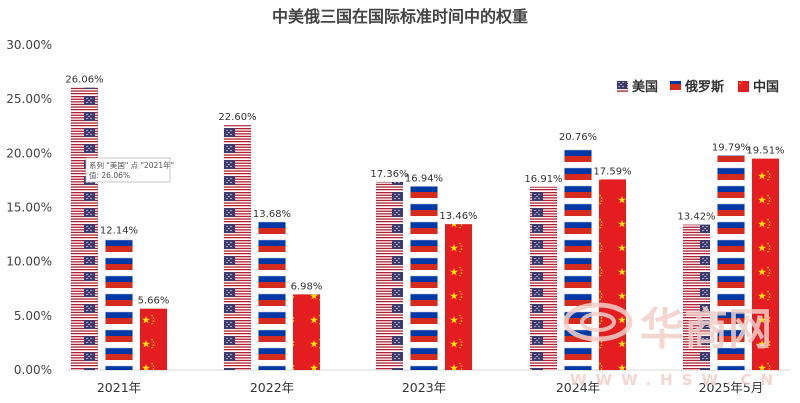  Describe the element at coordinates (29, 262) in the screenshot. I see `y-tick-label: 10.00%` at that location.